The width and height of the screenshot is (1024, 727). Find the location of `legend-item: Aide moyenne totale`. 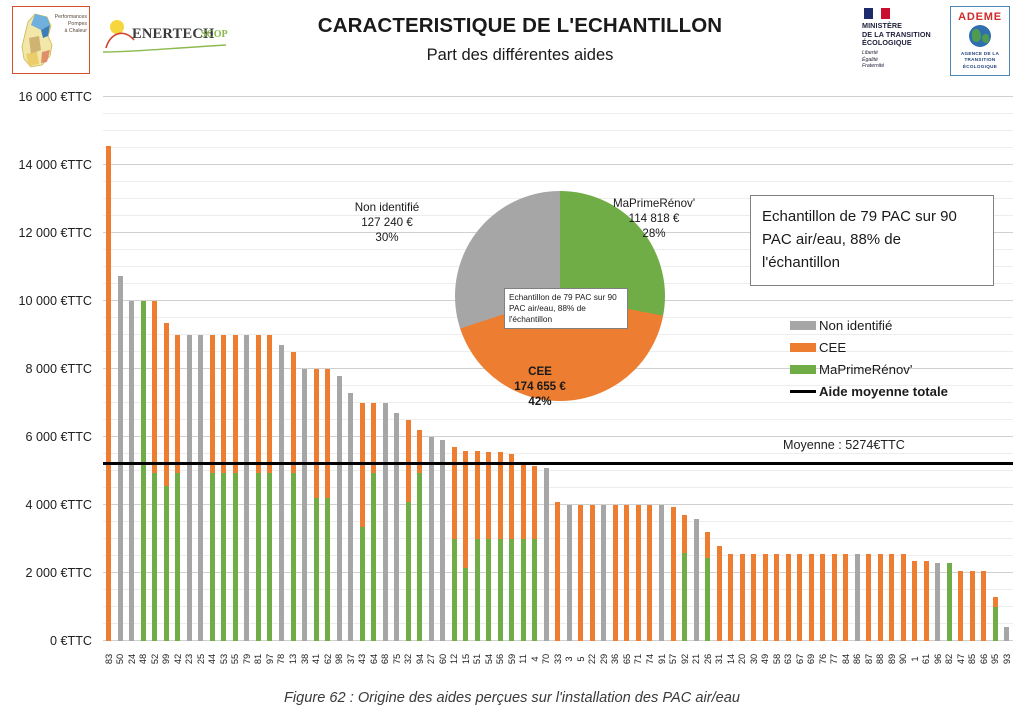

legend-item: Aide moyenne totale is located at coordinates (900, 391).